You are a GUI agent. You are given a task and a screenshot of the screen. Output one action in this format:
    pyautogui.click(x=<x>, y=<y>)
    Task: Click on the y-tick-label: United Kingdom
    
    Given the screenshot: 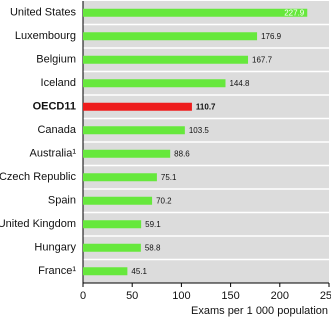 What is the action you would take?
    pyautogui.click(x=38, y=224)
    